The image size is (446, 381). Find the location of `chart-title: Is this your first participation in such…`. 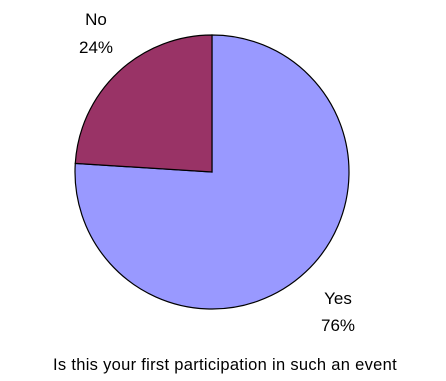

chart-title: Is this your first participation in such… is located at coordinates (225, 365).